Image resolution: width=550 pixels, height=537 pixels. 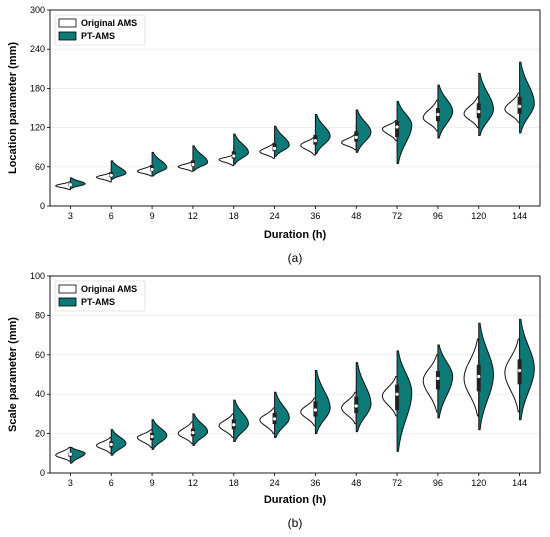 I want to click on x-tick-label: 48, so click(x=356, y=483).